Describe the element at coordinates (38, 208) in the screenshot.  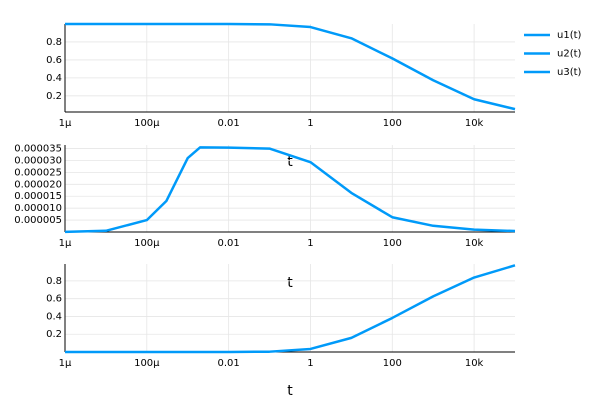
I see `y-tick-label: 0.000010` at that location.